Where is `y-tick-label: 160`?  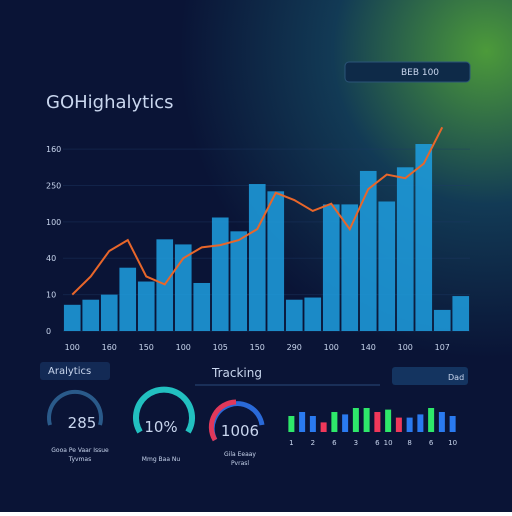
y-tick-label: 160 is located at coordinates (53, 149).